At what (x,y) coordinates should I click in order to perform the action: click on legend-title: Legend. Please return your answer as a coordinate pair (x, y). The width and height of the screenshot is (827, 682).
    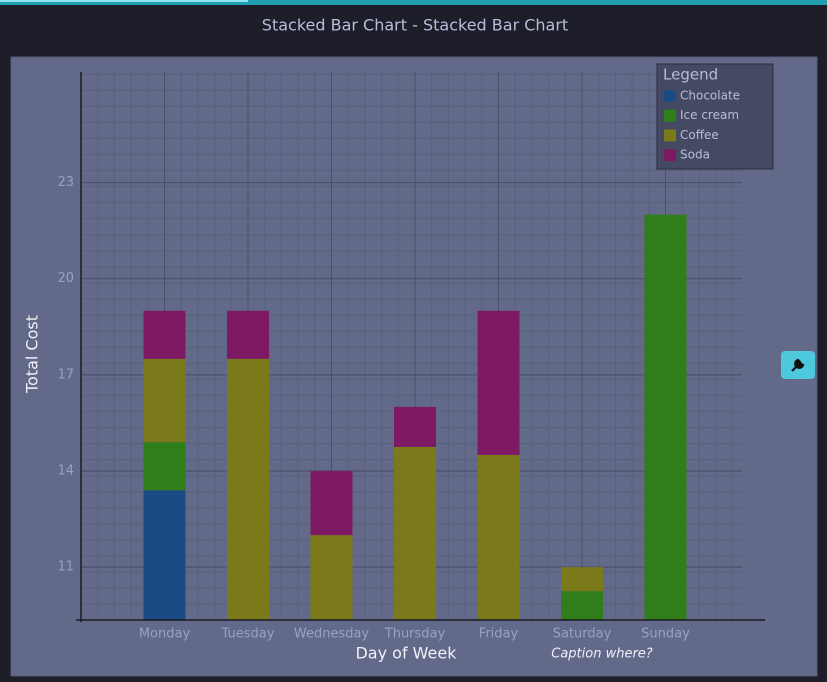
    Looking at the image, I should click on (690, 75).